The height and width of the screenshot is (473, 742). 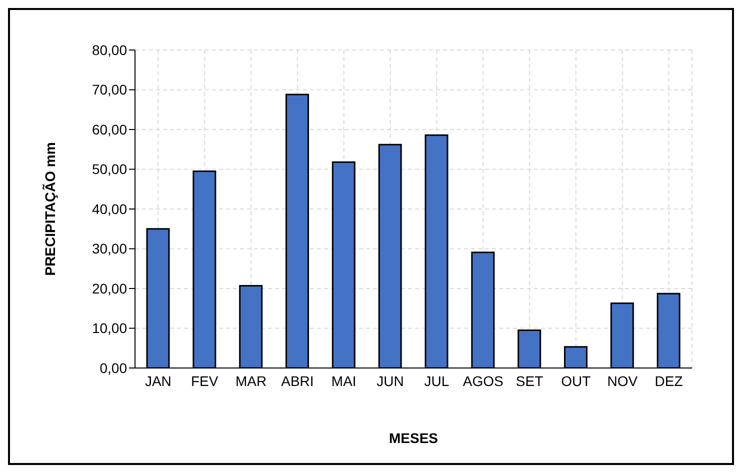 What do you see at coordinates (110, 288) in the screenshot?
I see `y-tick-label: 20,00` at bounding box center [110, 288].